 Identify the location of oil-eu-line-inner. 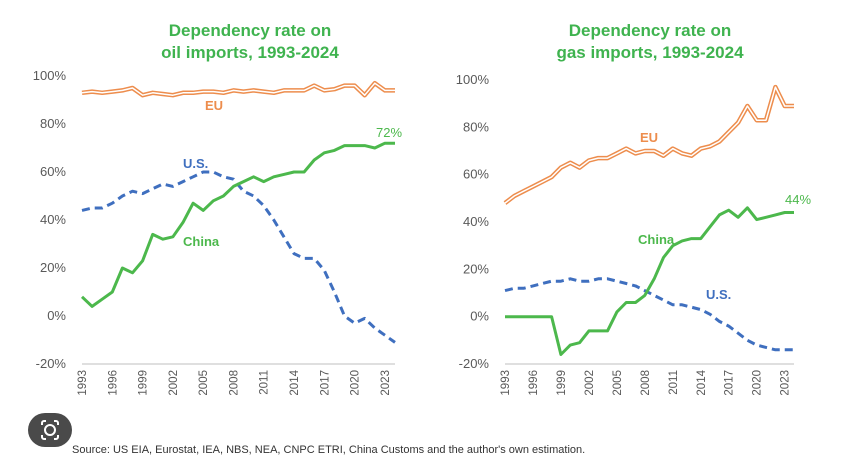
(238, 89).